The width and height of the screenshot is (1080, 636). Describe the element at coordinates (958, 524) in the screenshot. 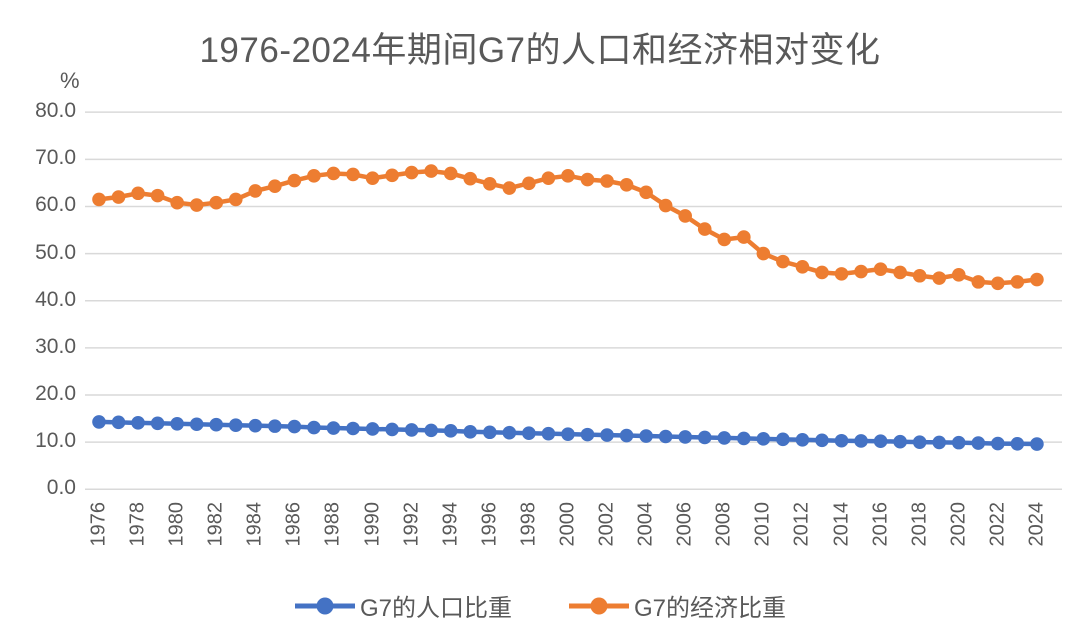

I see `x-tick-label: 2020` at that location.